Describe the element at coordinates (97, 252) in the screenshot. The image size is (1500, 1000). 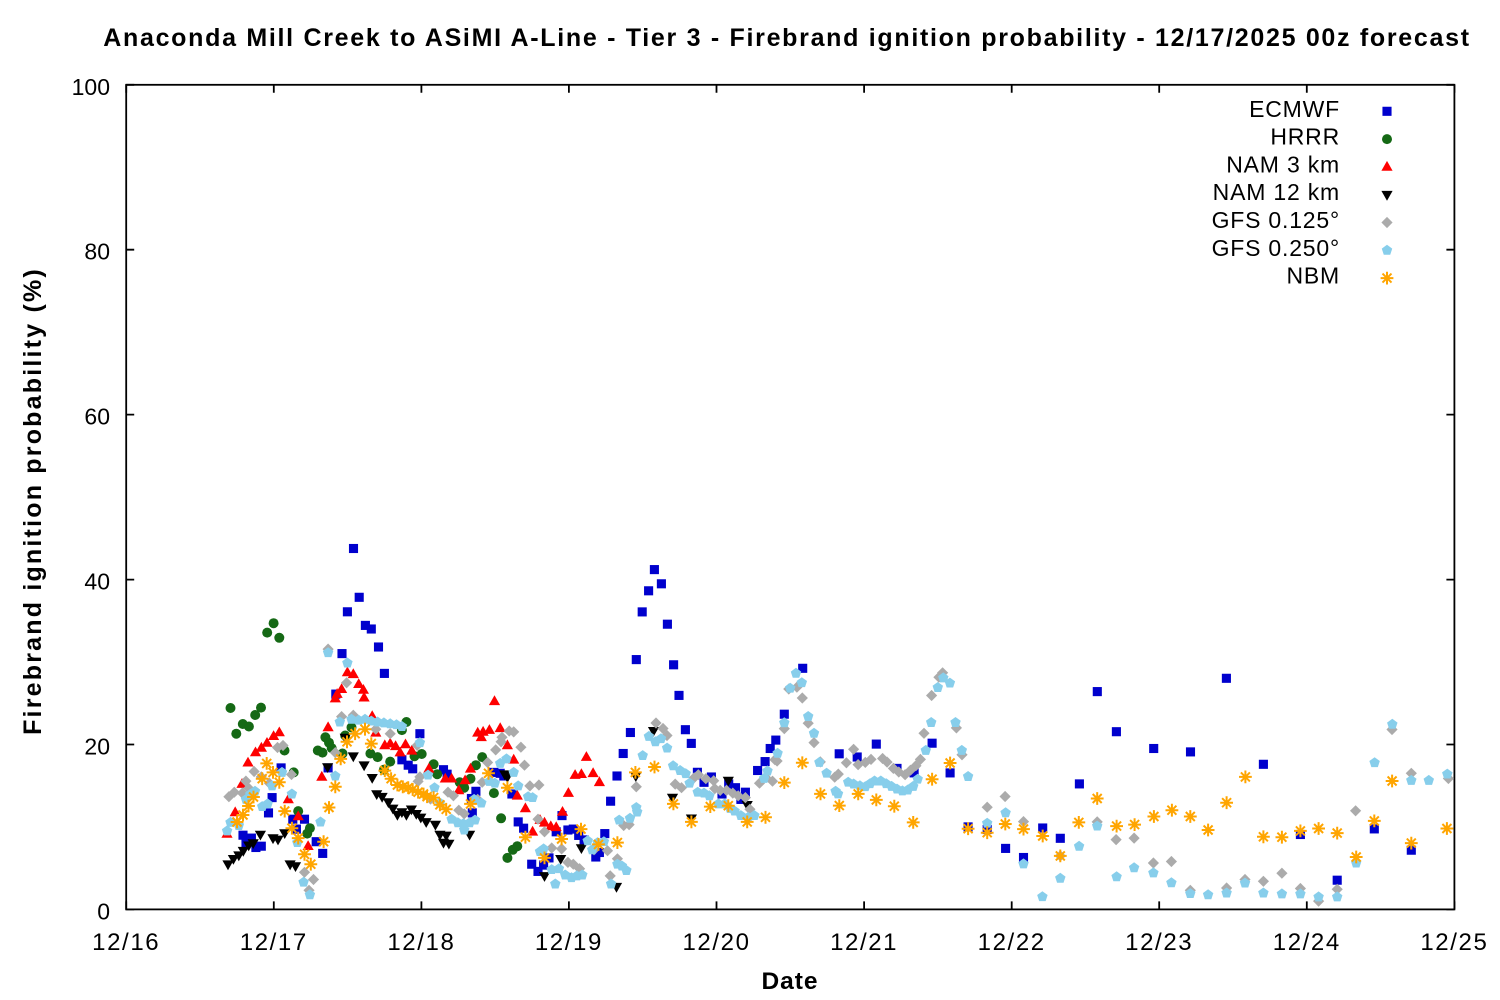
I see `svg-text: 80` at that location.